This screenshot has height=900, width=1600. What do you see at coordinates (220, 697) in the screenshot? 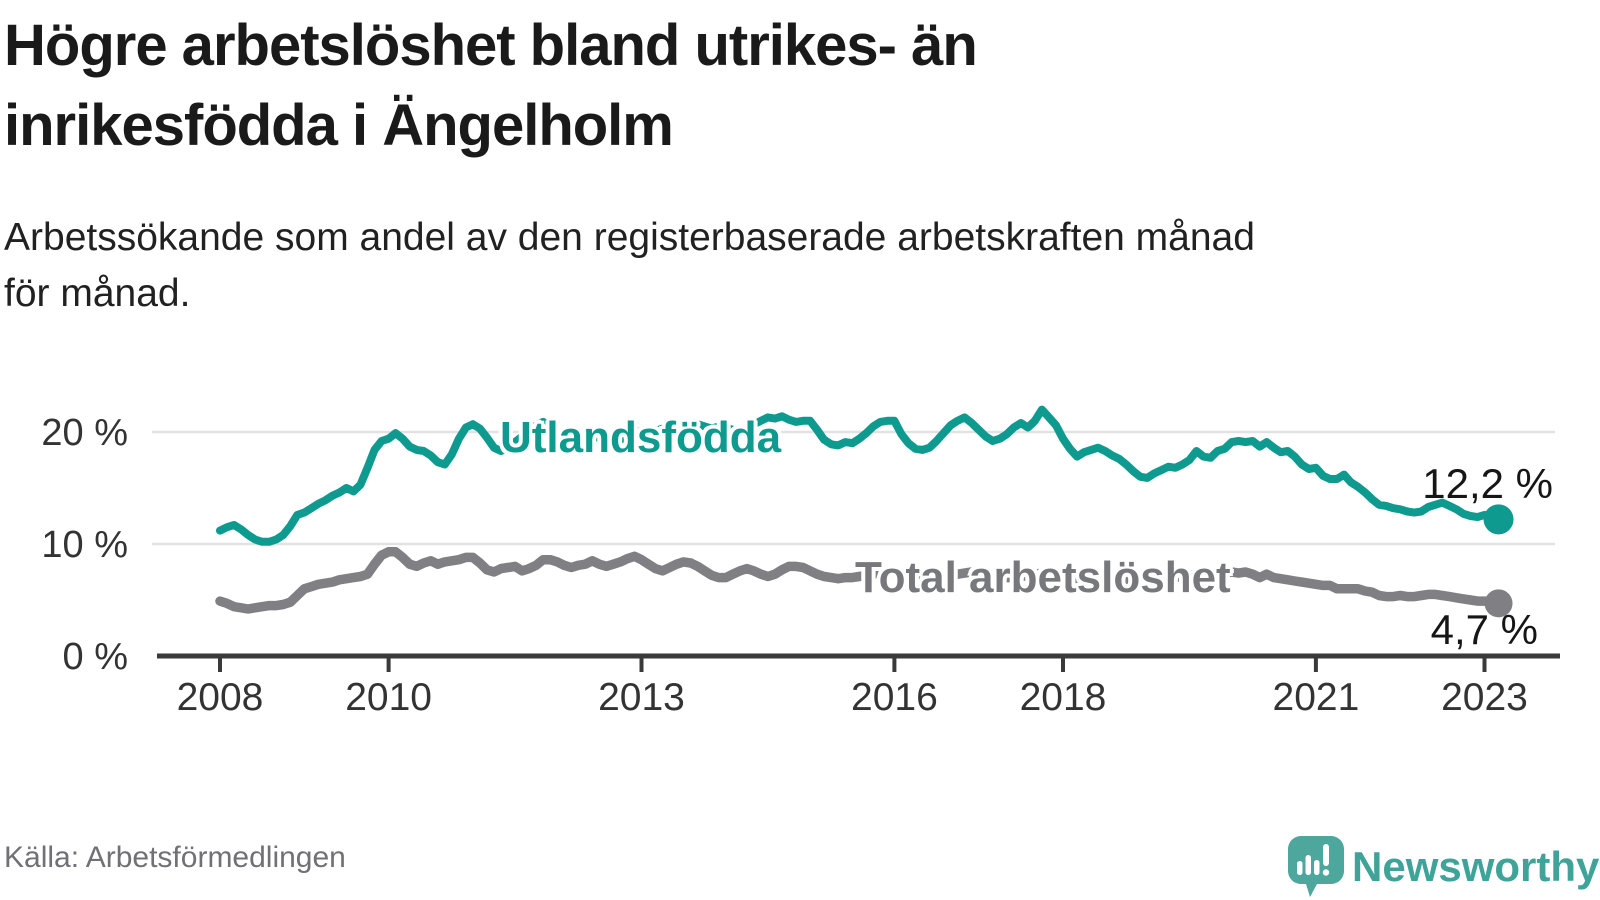
I see `x-tick-label-2008: 2008` at bounding box center [220, 697].